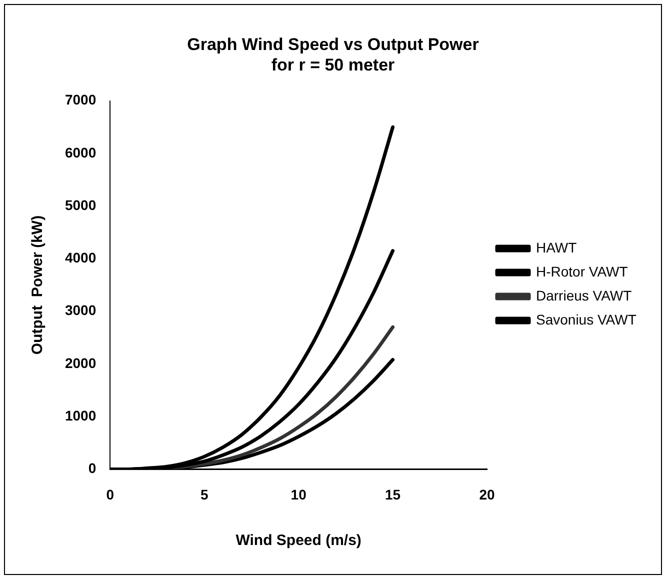  I want to click on x-tick-label: 15, so click(392, 494).